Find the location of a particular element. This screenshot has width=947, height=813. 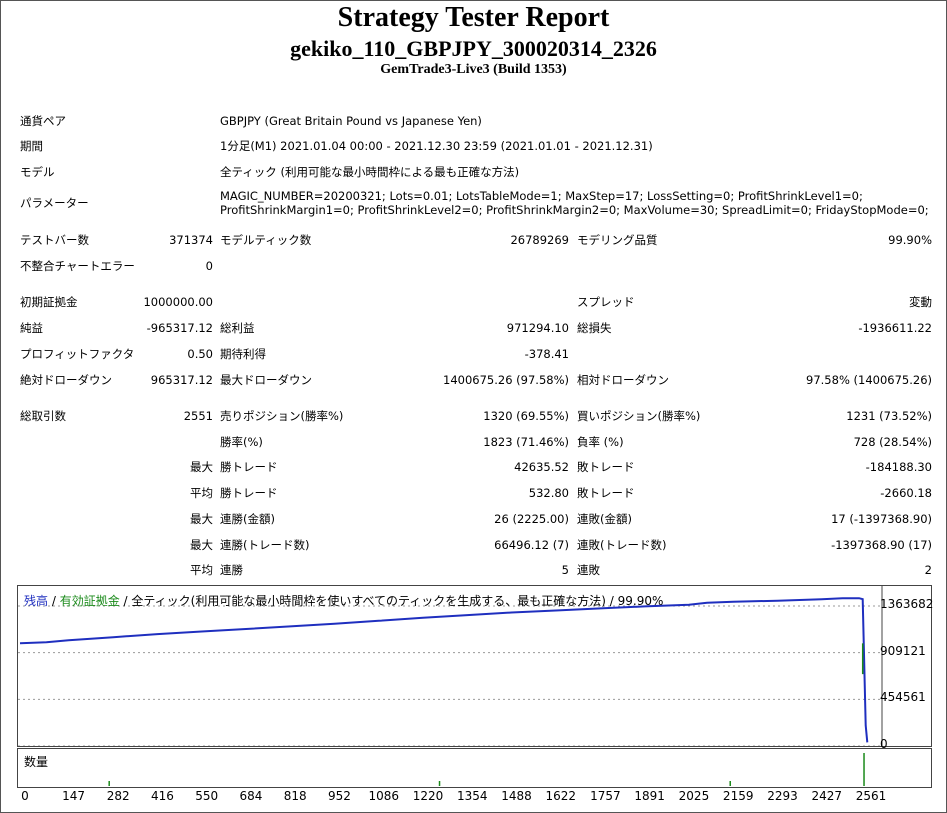

x-tick-label: 952 is located at coordinates (339, 796).